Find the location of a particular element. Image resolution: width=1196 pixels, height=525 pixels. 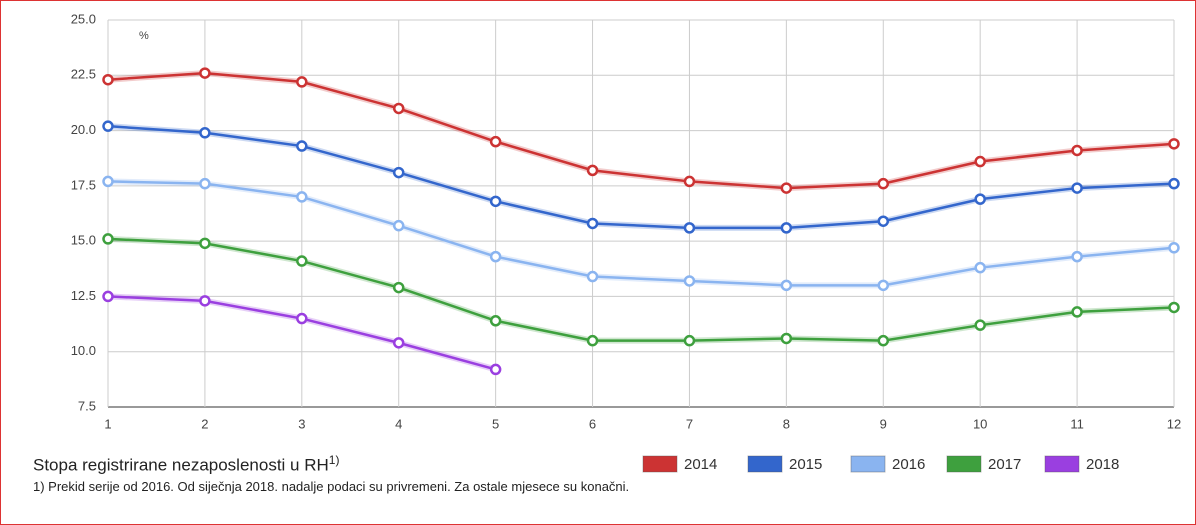

y-tick-label: 22.5 is located at coordinates (83, 74).